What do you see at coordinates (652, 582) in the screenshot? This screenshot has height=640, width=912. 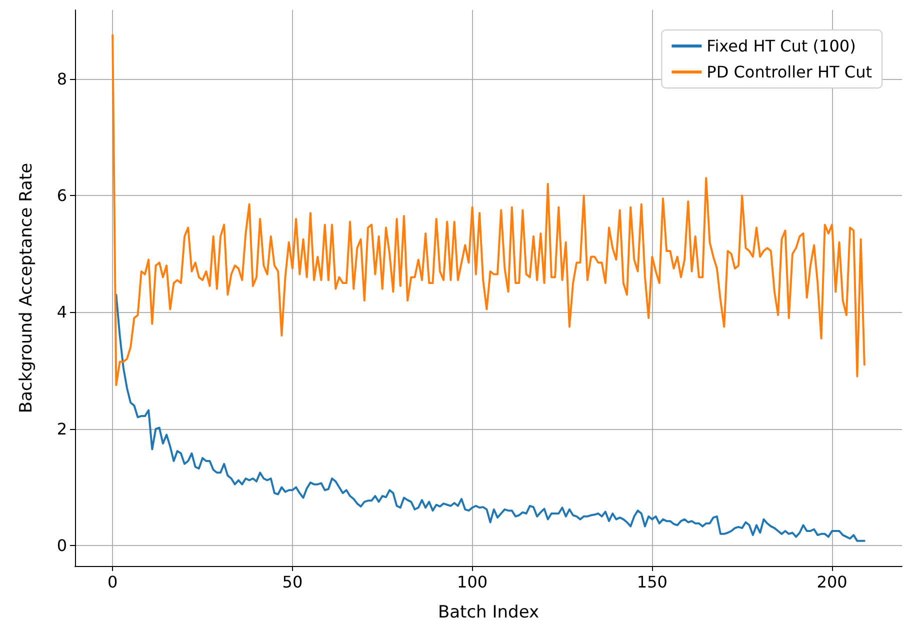 I see `x-tick-label: 150` at bounding box center [652, 582].